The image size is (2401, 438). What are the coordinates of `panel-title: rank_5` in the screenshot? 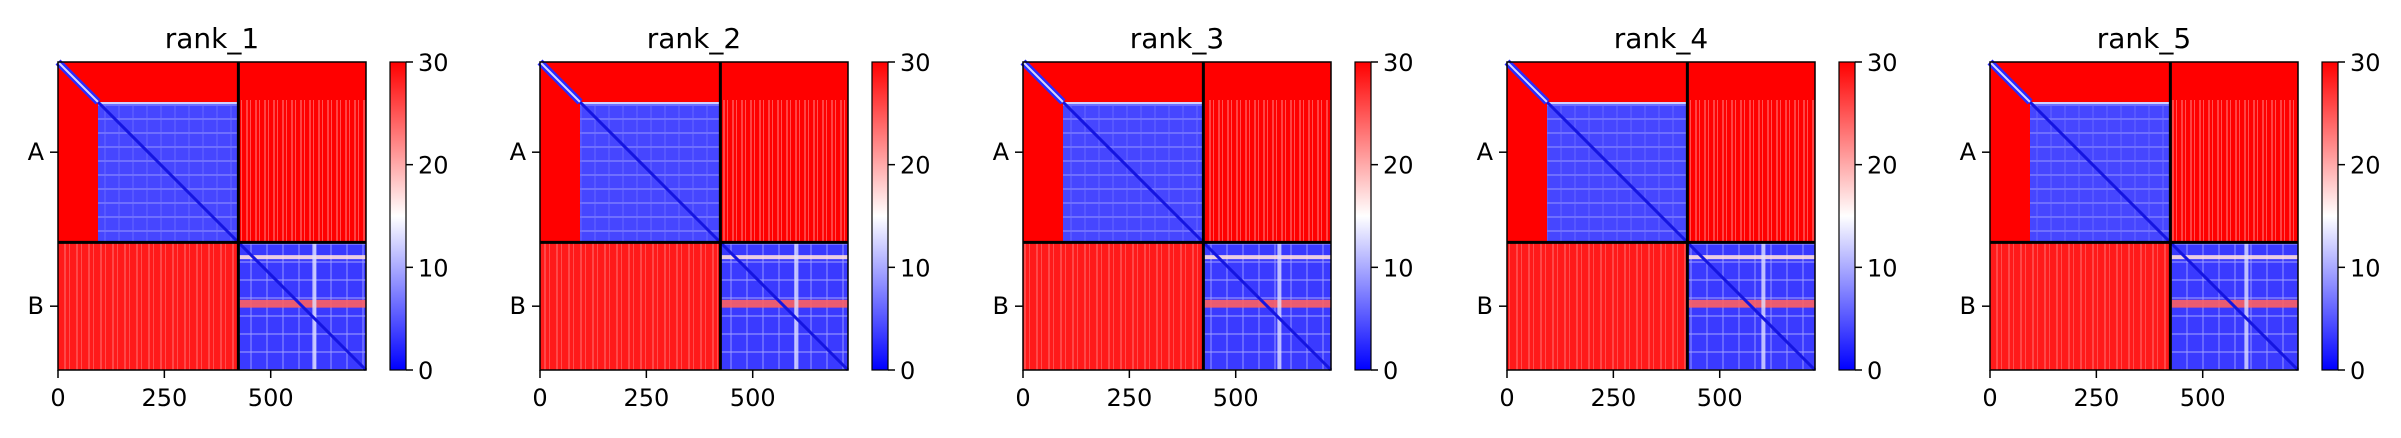 It's located at (2144, 38).